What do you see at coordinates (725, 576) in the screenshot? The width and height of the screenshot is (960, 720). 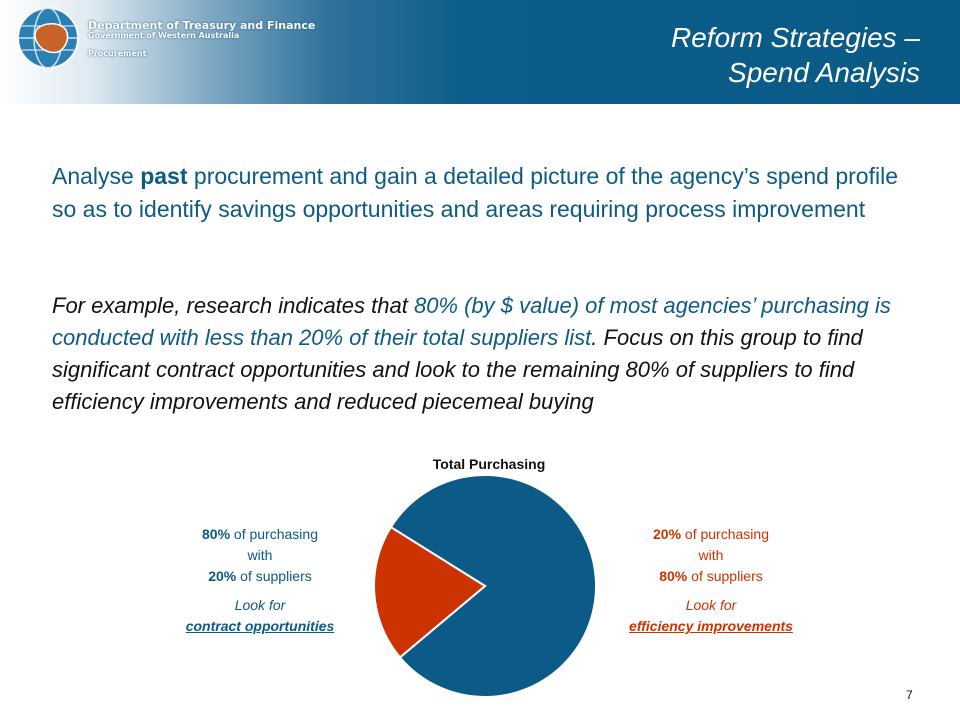 I see `right-text-3: of suppliers` at bounding box center [725, 576].